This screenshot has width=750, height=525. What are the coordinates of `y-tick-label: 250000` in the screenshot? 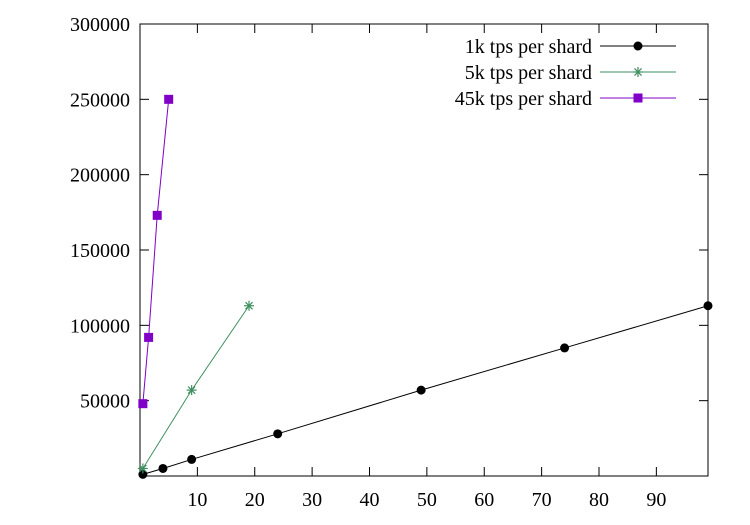 It's located at (100, 100).